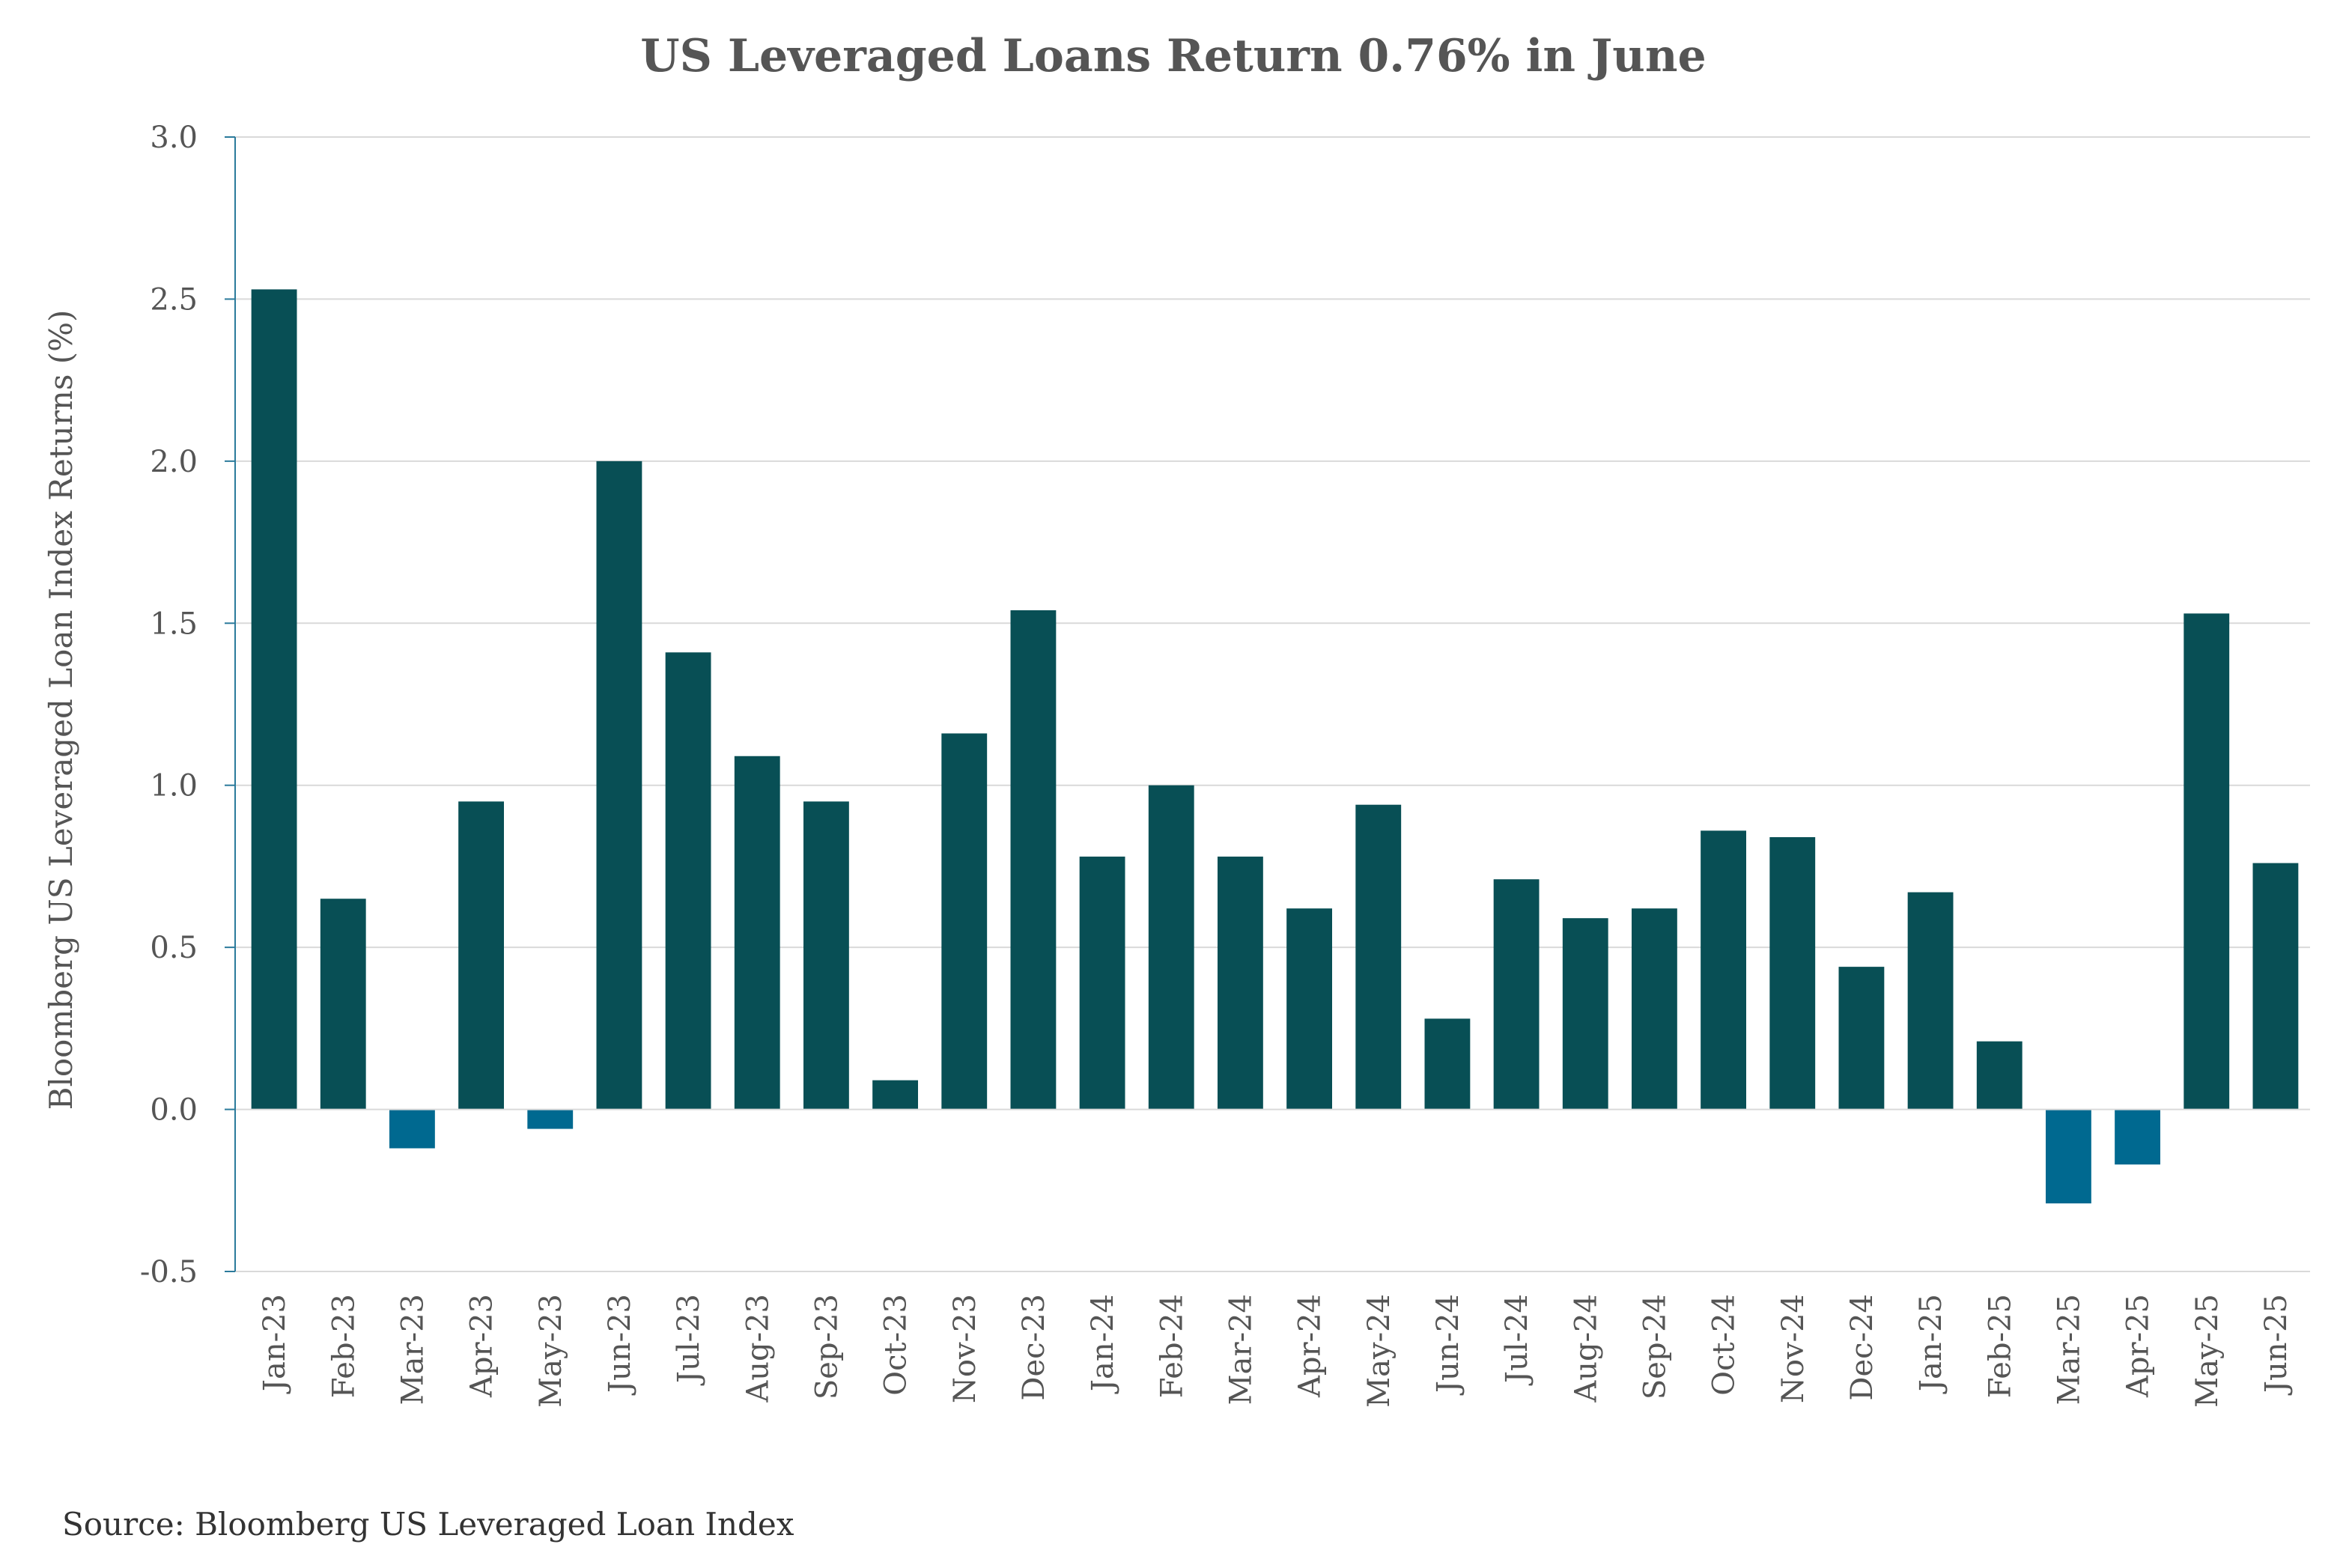 This screenshot has width=2340, height=1568. I want to click on y-tick-label: 0.0, so click(174, 1111).